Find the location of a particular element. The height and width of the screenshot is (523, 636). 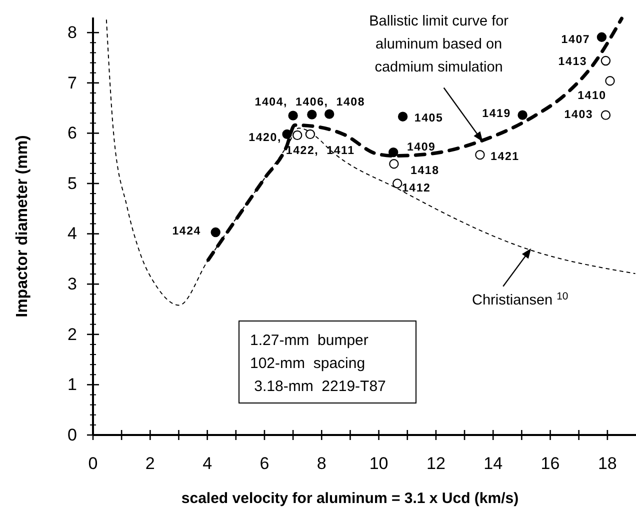

y-tick-label: 8 is located at coordinates (72, 32).